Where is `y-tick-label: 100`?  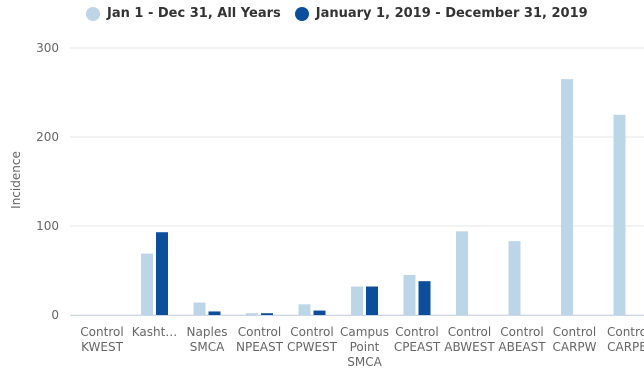
y-tick-label: 100 is located at coordinates (47, 226).